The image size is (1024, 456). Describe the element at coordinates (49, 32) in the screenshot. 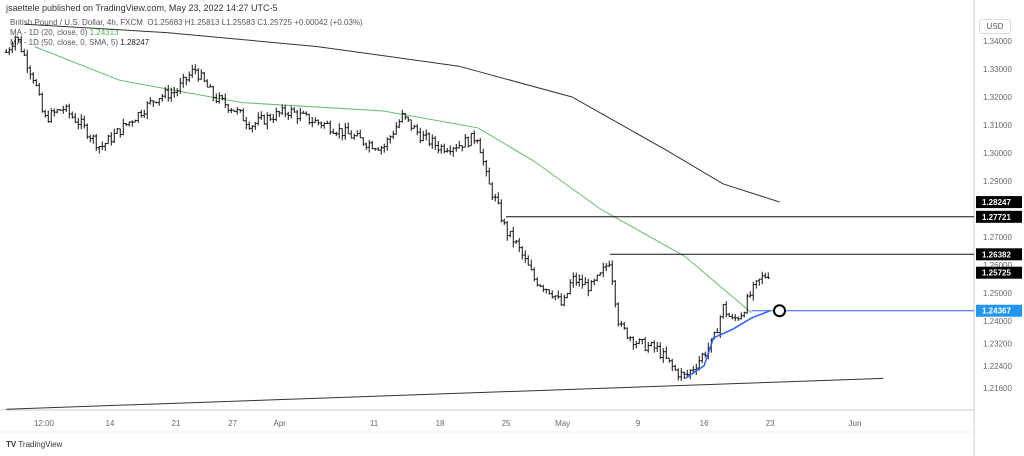

I see `ma20-label: MA - 1D (20, close, 0)` at that location.